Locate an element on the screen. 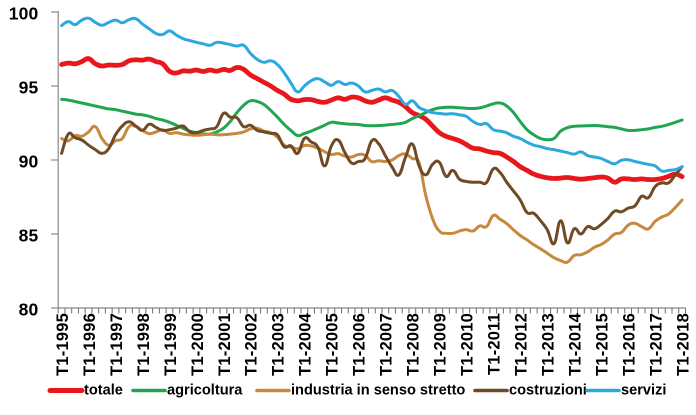 The image size is (696, 415). svg-text: T1-1999 is located at coordinates (171, 344).